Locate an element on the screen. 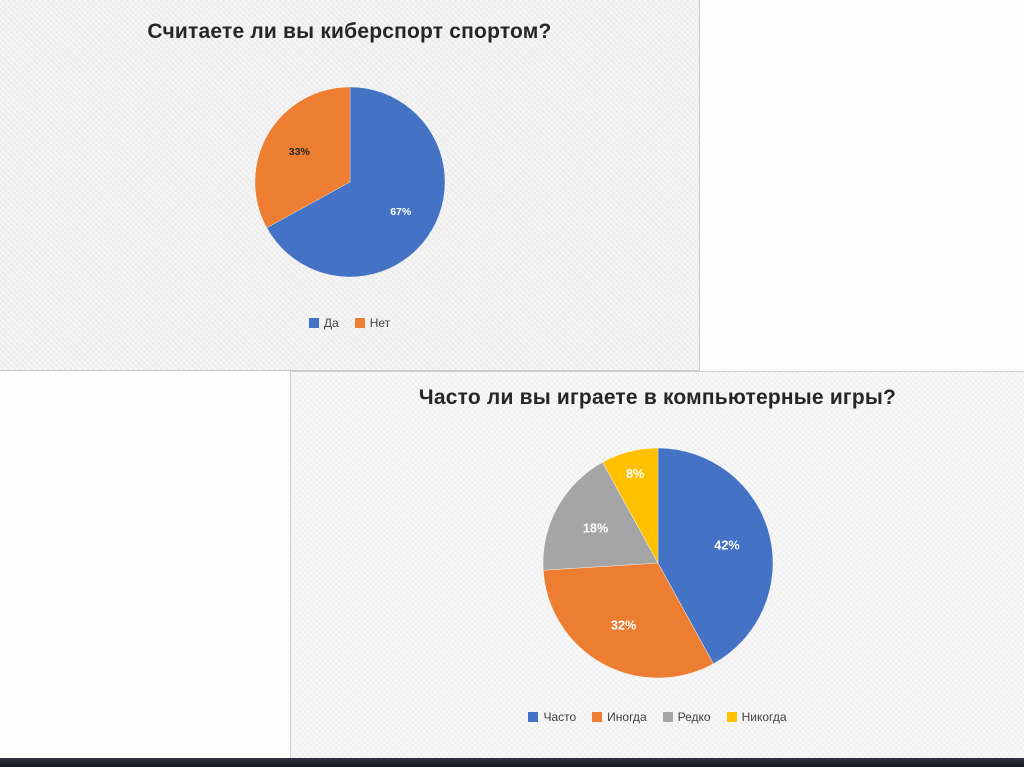  legend-item-da: Да is located at coordinates (323, 323).